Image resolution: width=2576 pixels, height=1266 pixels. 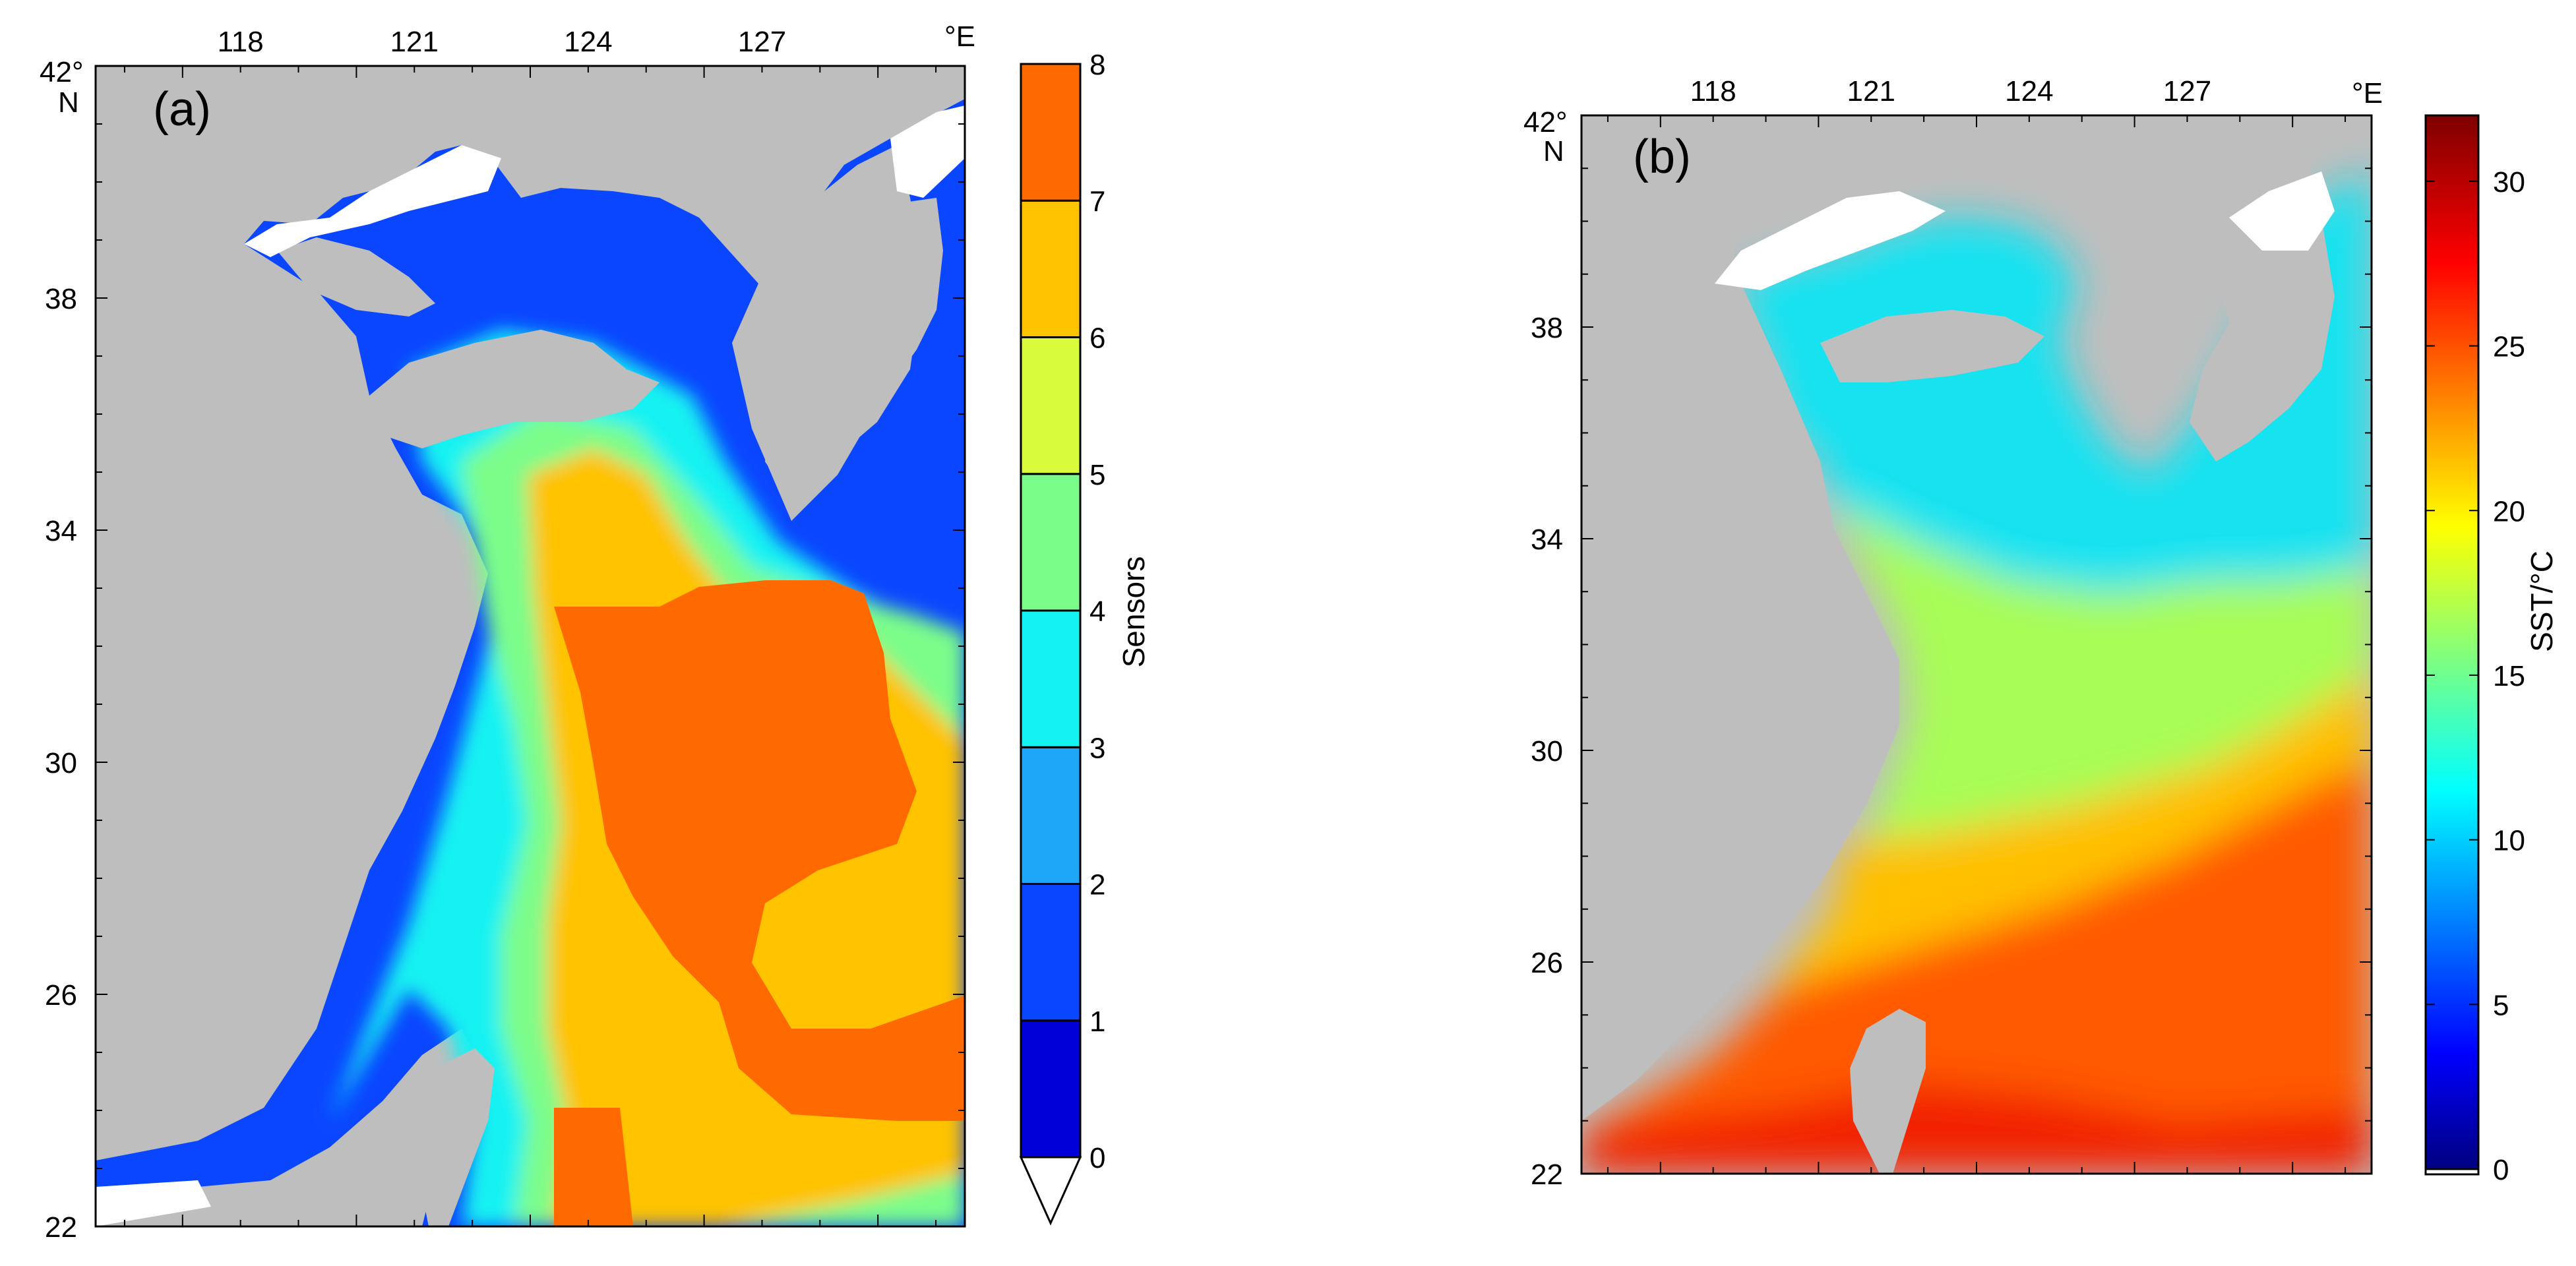 What do you see at coordinates (1097, 748) in the screenshot?
I see `colorbar-a-tick-label: 3` at bounding box center [1097, 748].